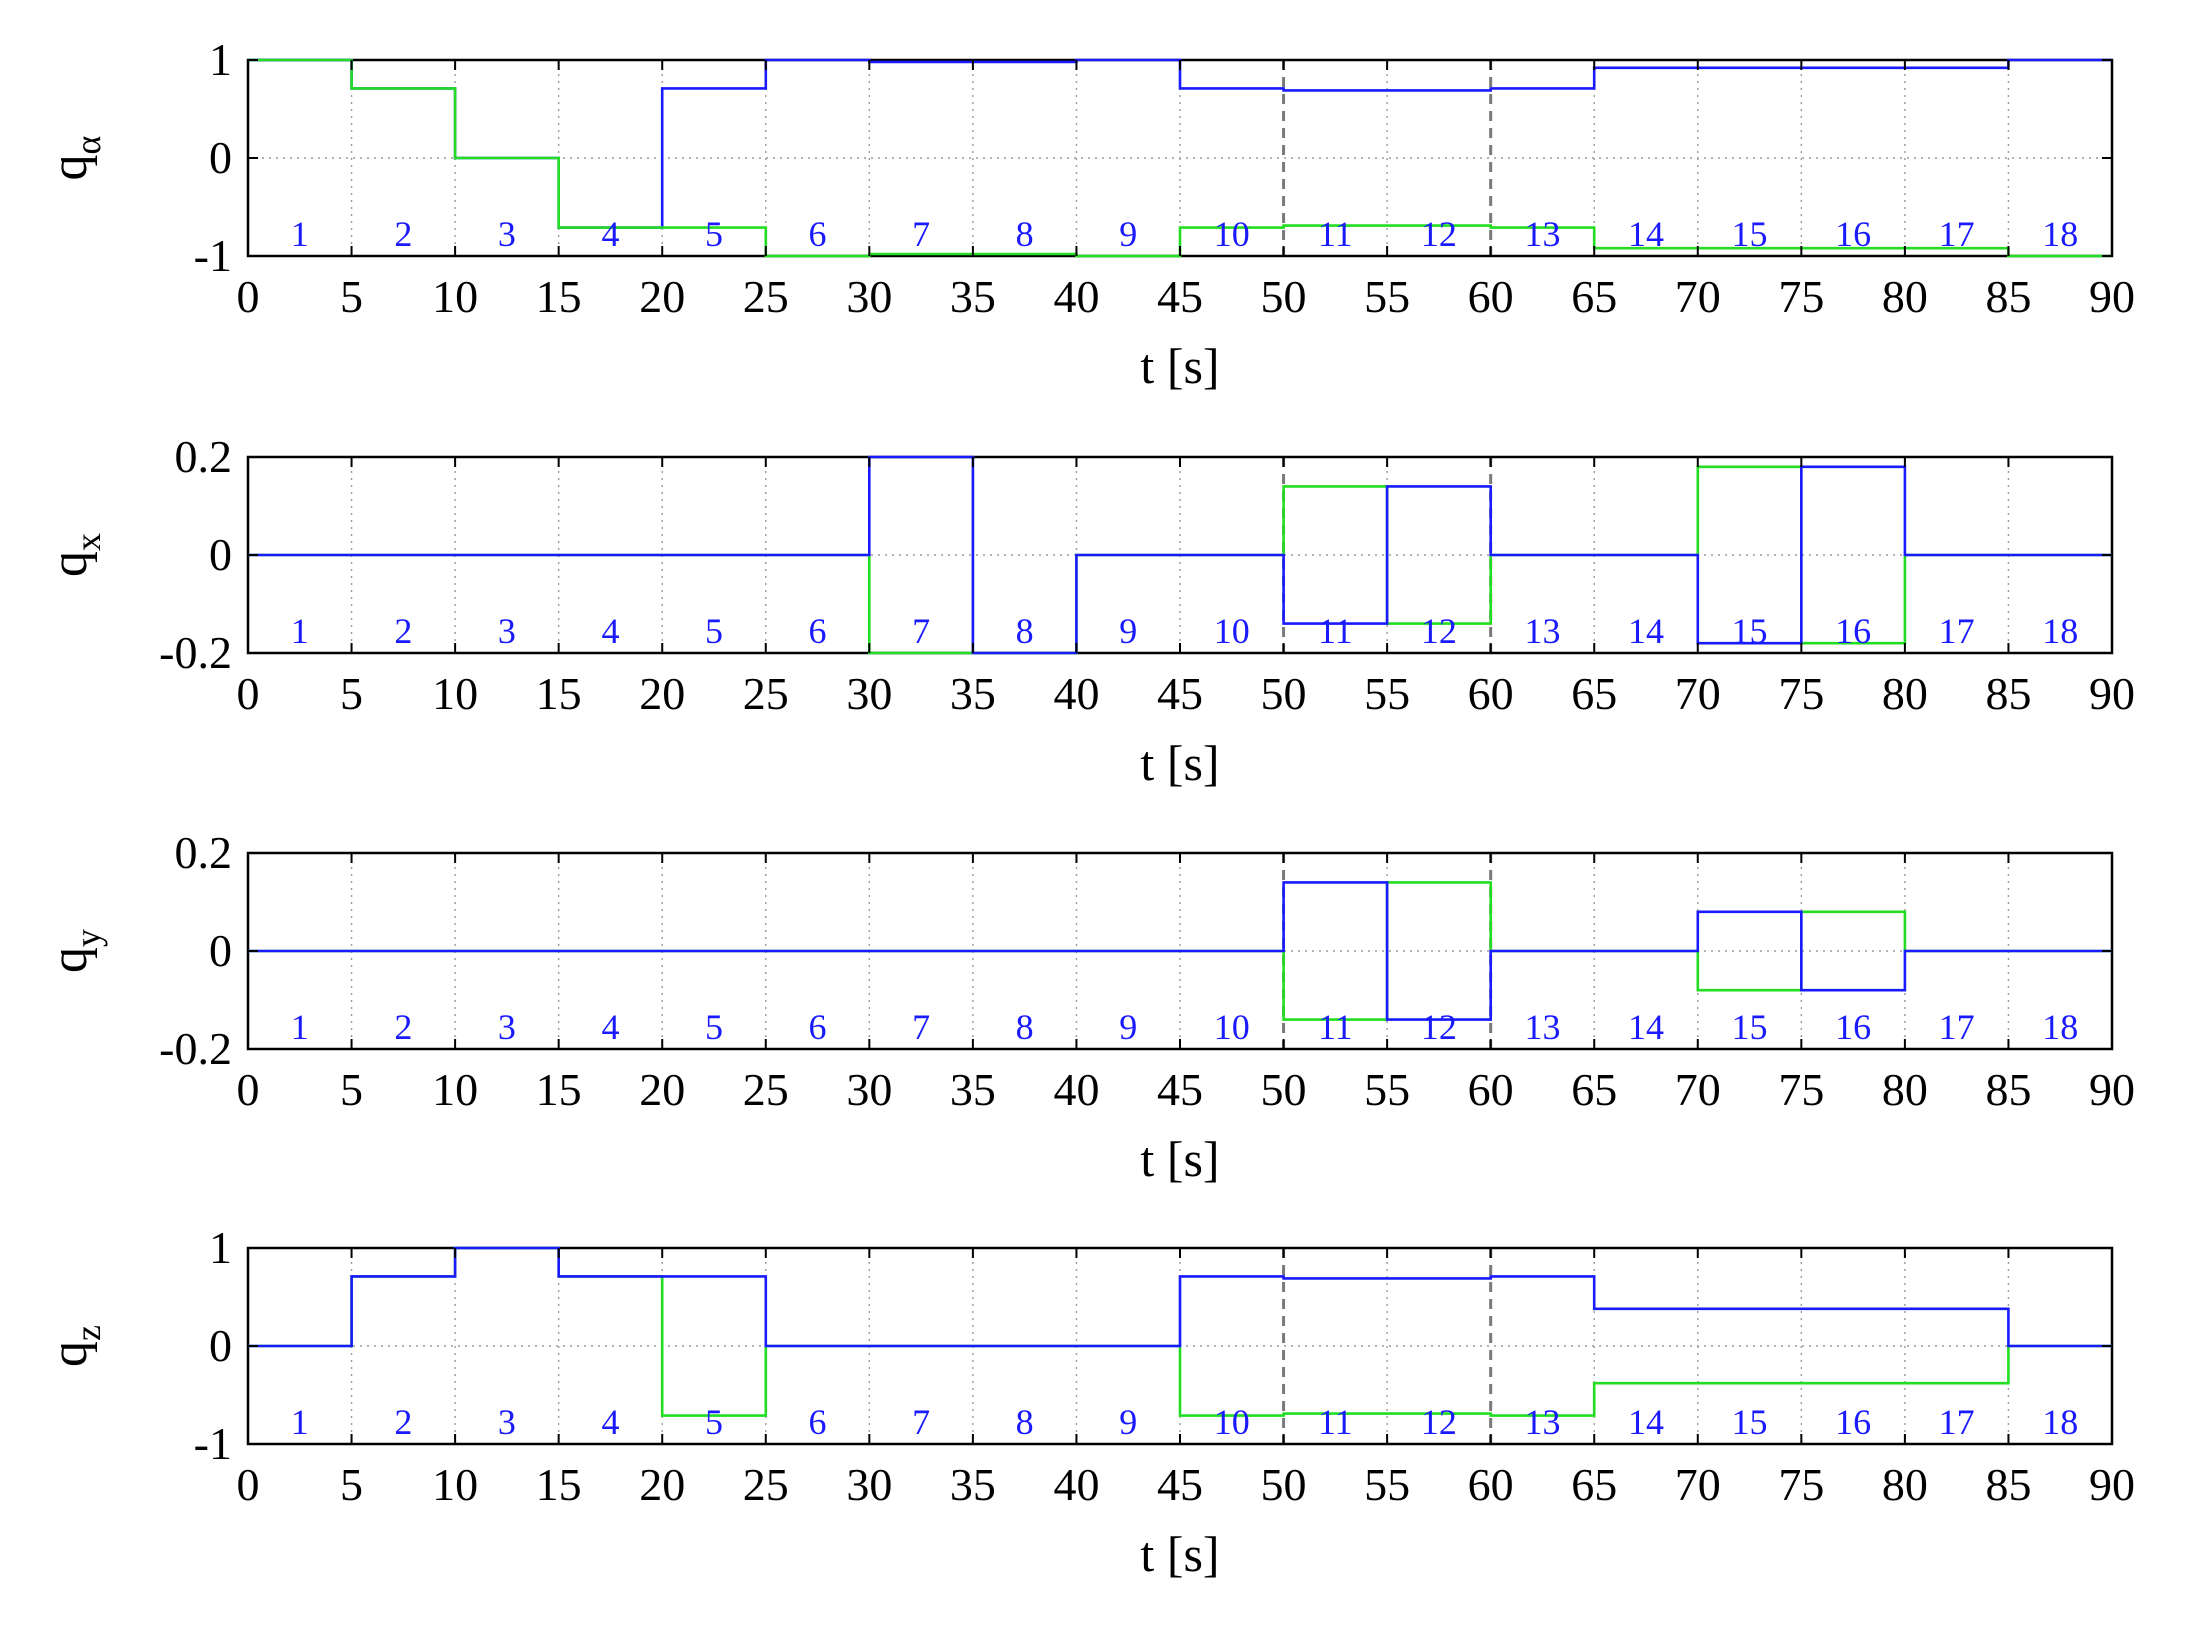  Describe the element at coordinates (248, 296) in the screenshot. I see `x-tick-label: 0` at that location.